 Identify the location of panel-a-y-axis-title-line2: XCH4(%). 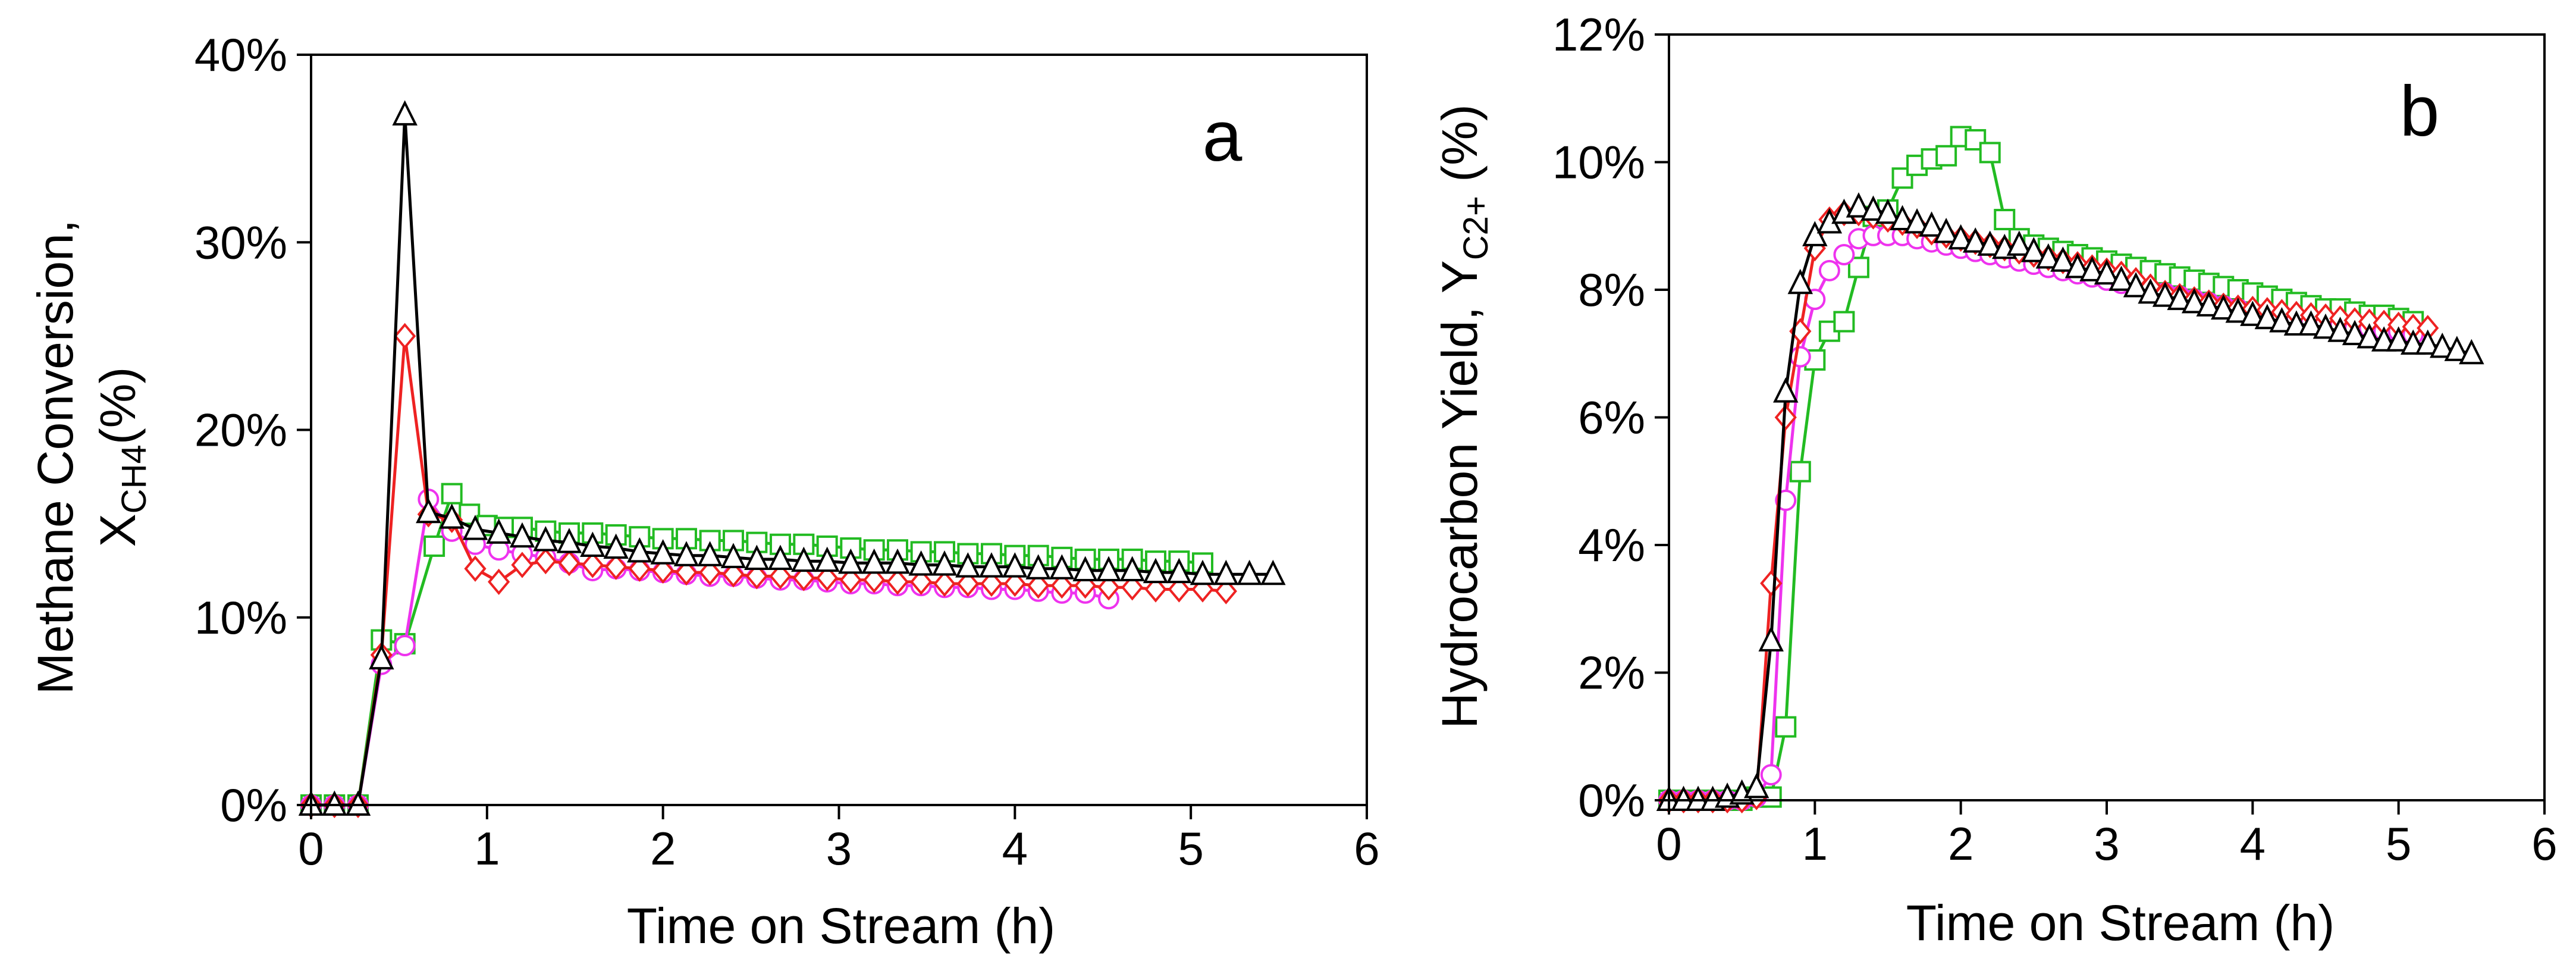
(121, 457).